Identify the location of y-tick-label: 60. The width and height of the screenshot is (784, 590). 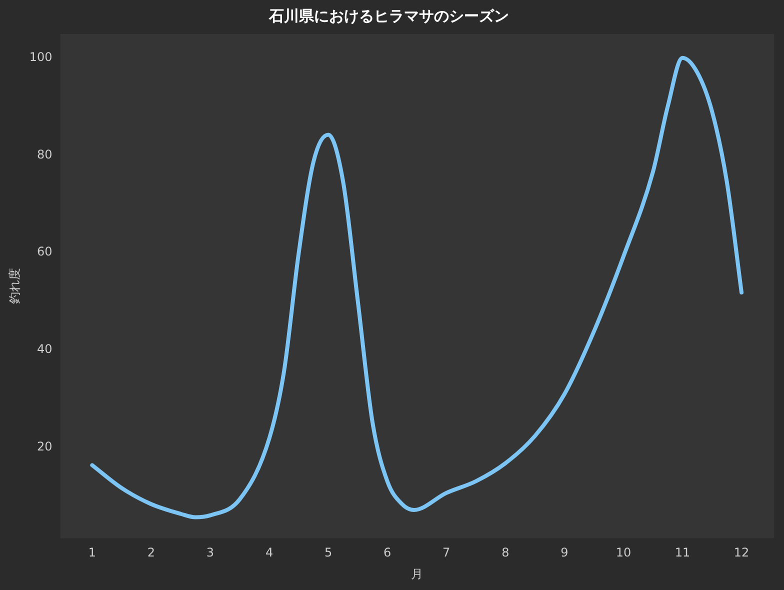
(44, 251).